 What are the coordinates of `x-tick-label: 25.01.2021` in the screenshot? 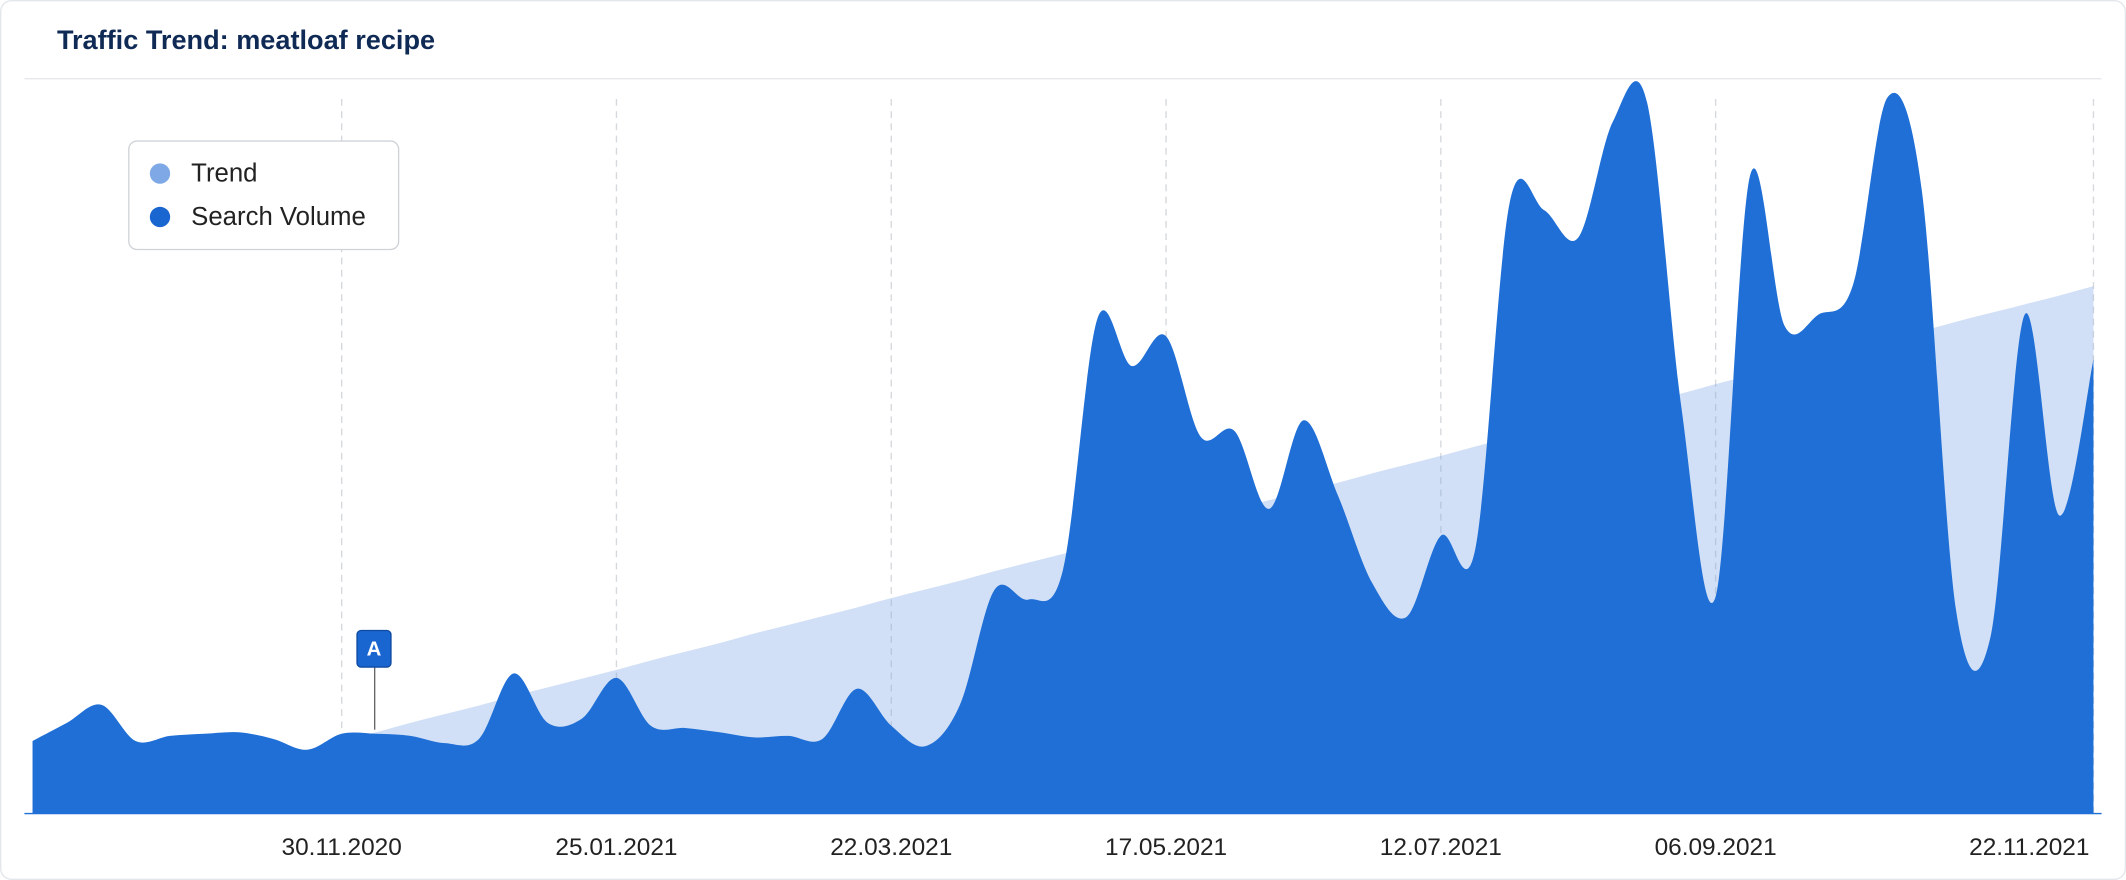 It's located at (616, 847).